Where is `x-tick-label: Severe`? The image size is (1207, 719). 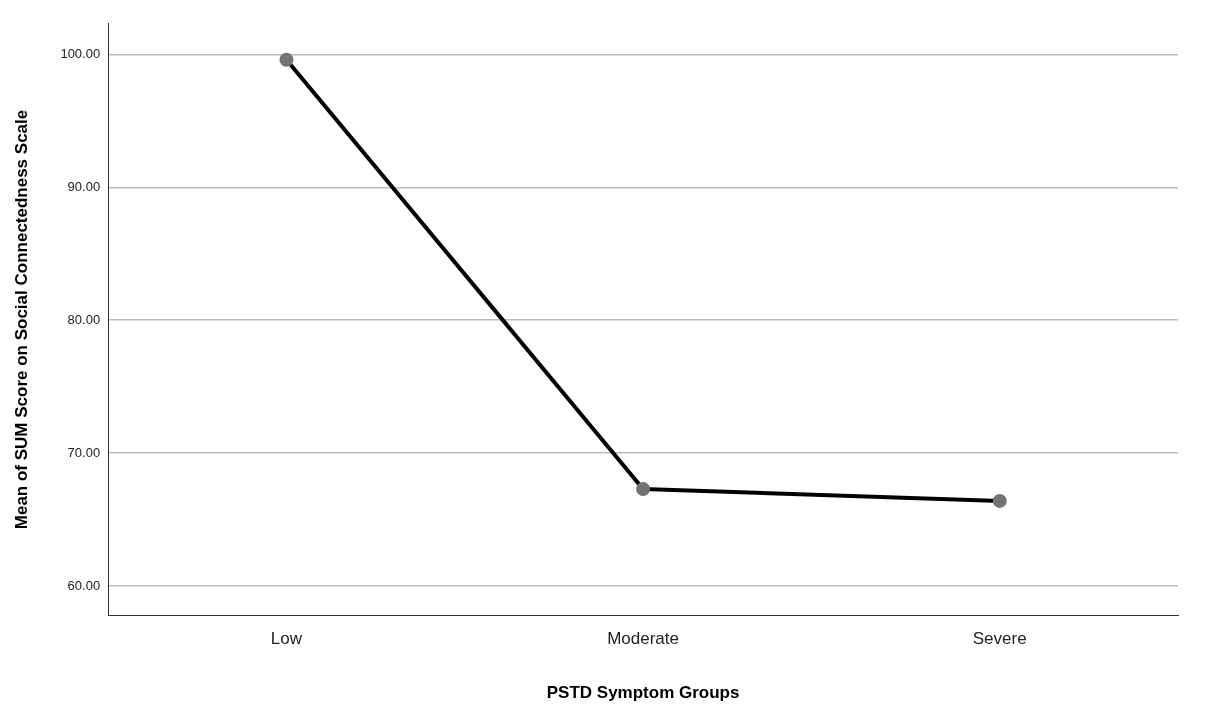
x-tick-label: Severe is located at coordinates (999, 639).